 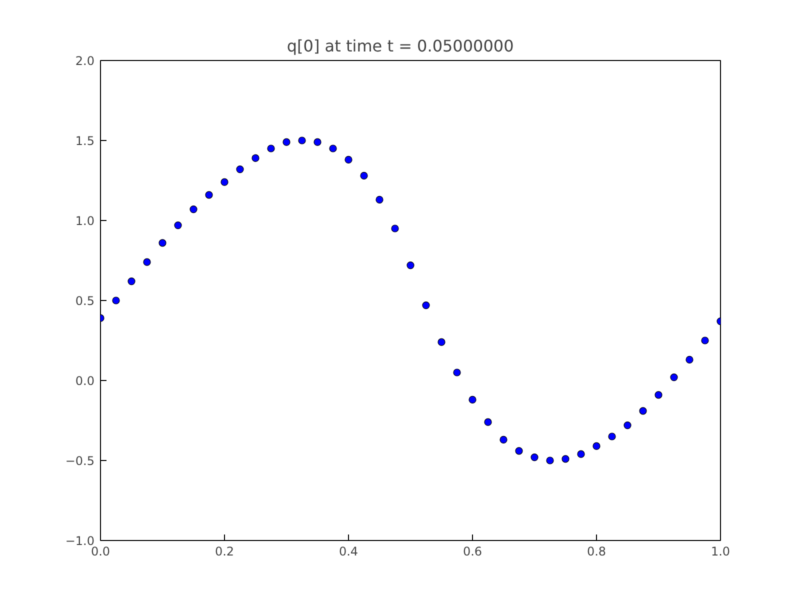 I want to click on y-tick-label: −0.5, so click(x=79, y=461).